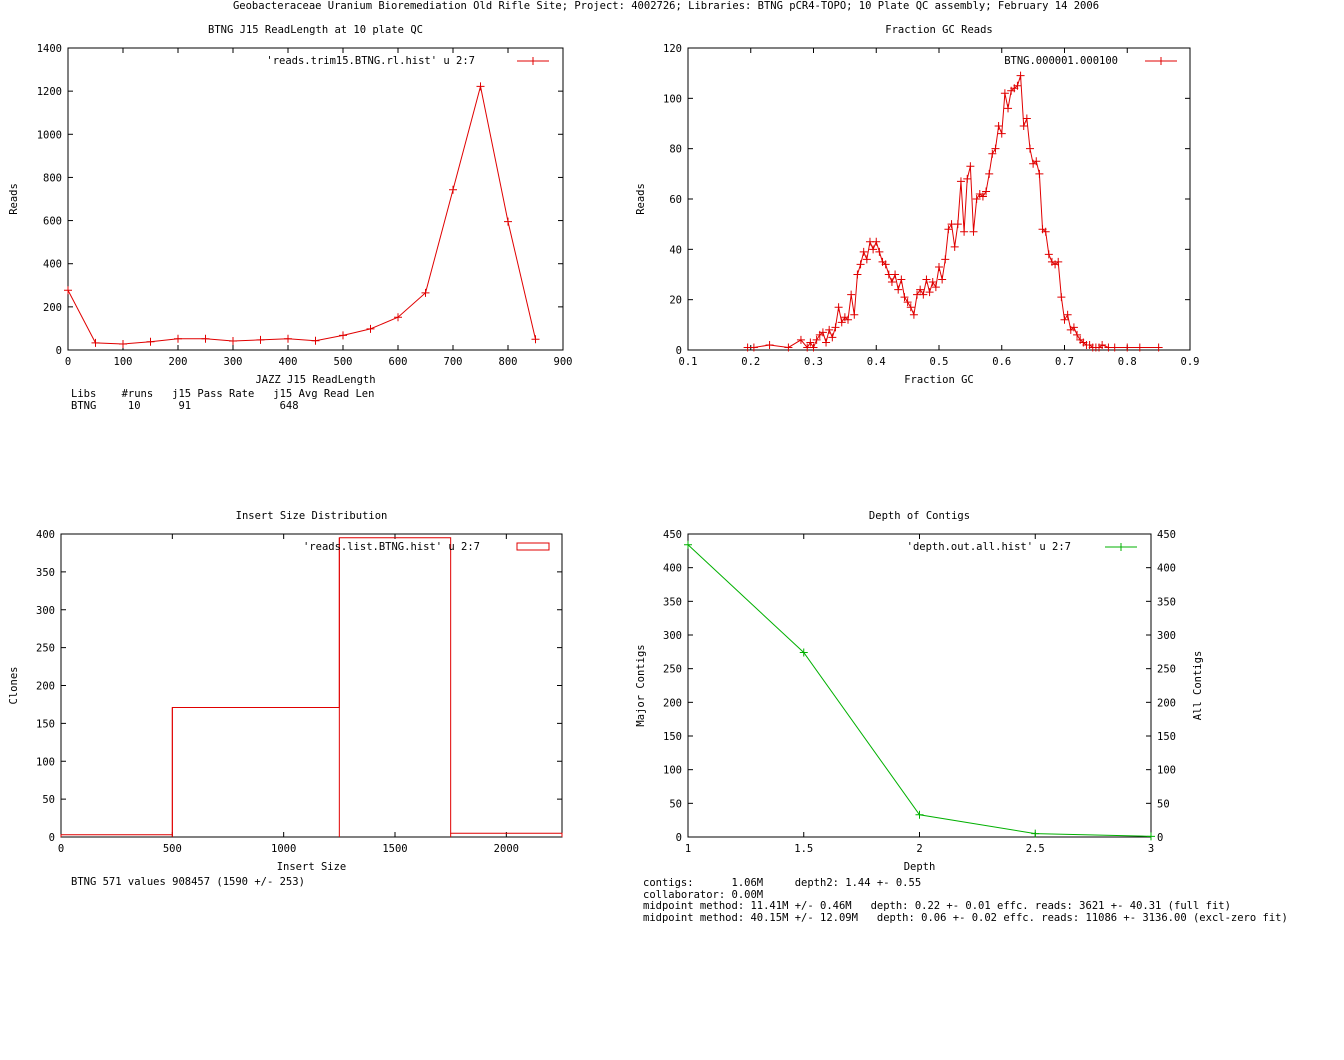  Describe the element at coordinates (672, 602) in the screenshot. I see `depth-y-tick-label: 350` at that location.